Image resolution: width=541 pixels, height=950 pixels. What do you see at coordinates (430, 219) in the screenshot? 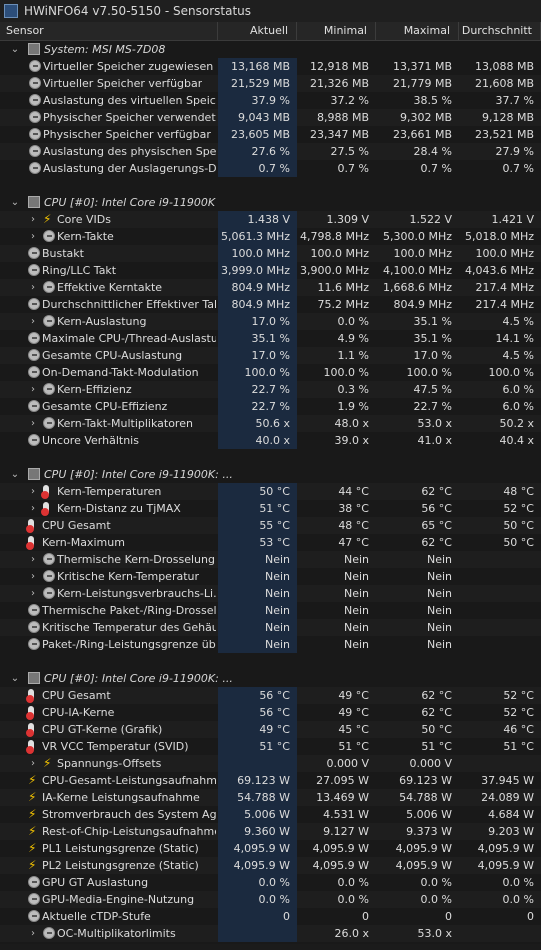
I see `value-max: 1.522 V` at bounding box center [430, 219].